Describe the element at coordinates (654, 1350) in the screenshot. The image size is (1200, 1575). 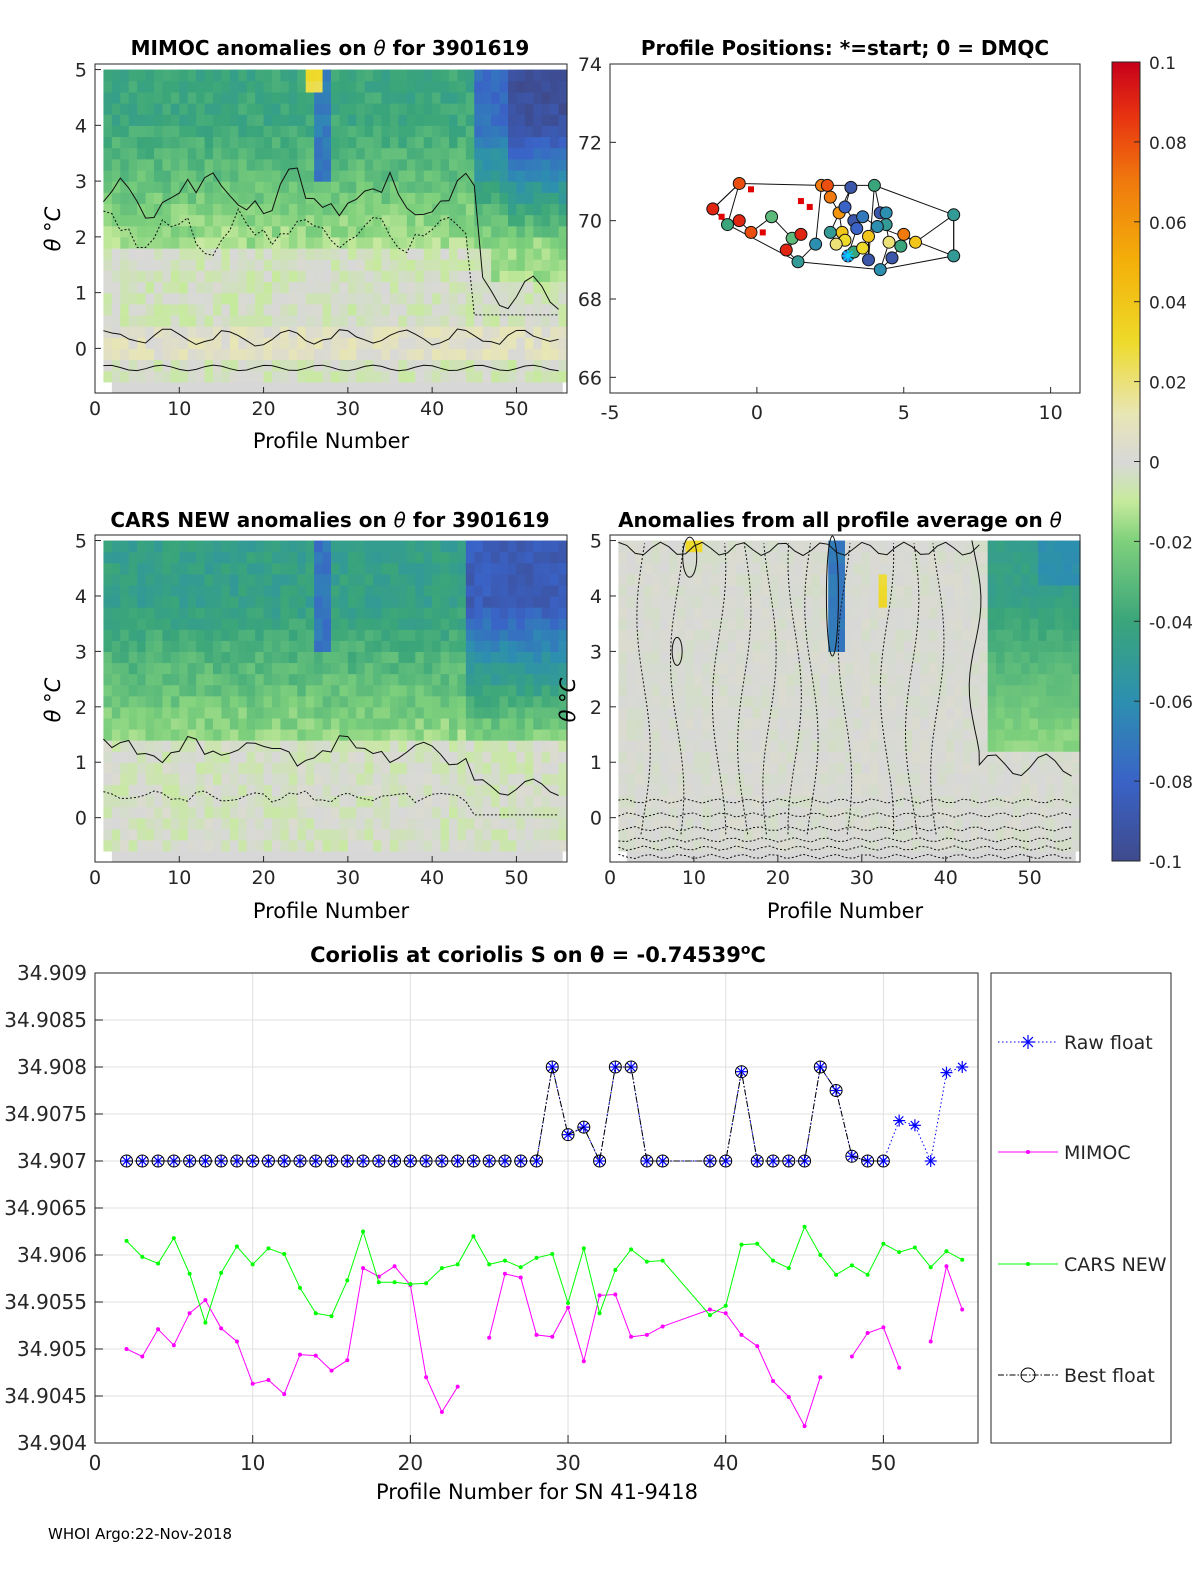
I see `mimoc-line` at that location.